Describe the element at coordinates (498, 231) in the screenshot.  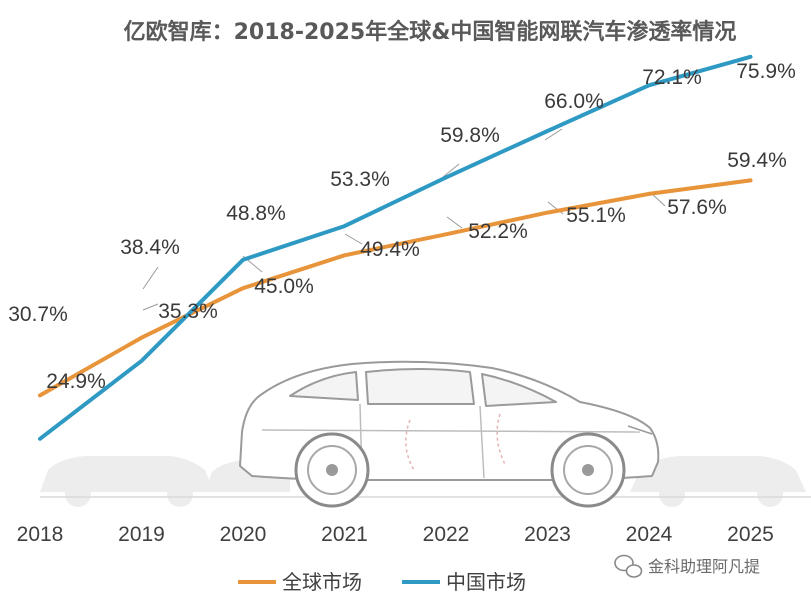
I see `data-label-global-2022: 52.2%` at that location.